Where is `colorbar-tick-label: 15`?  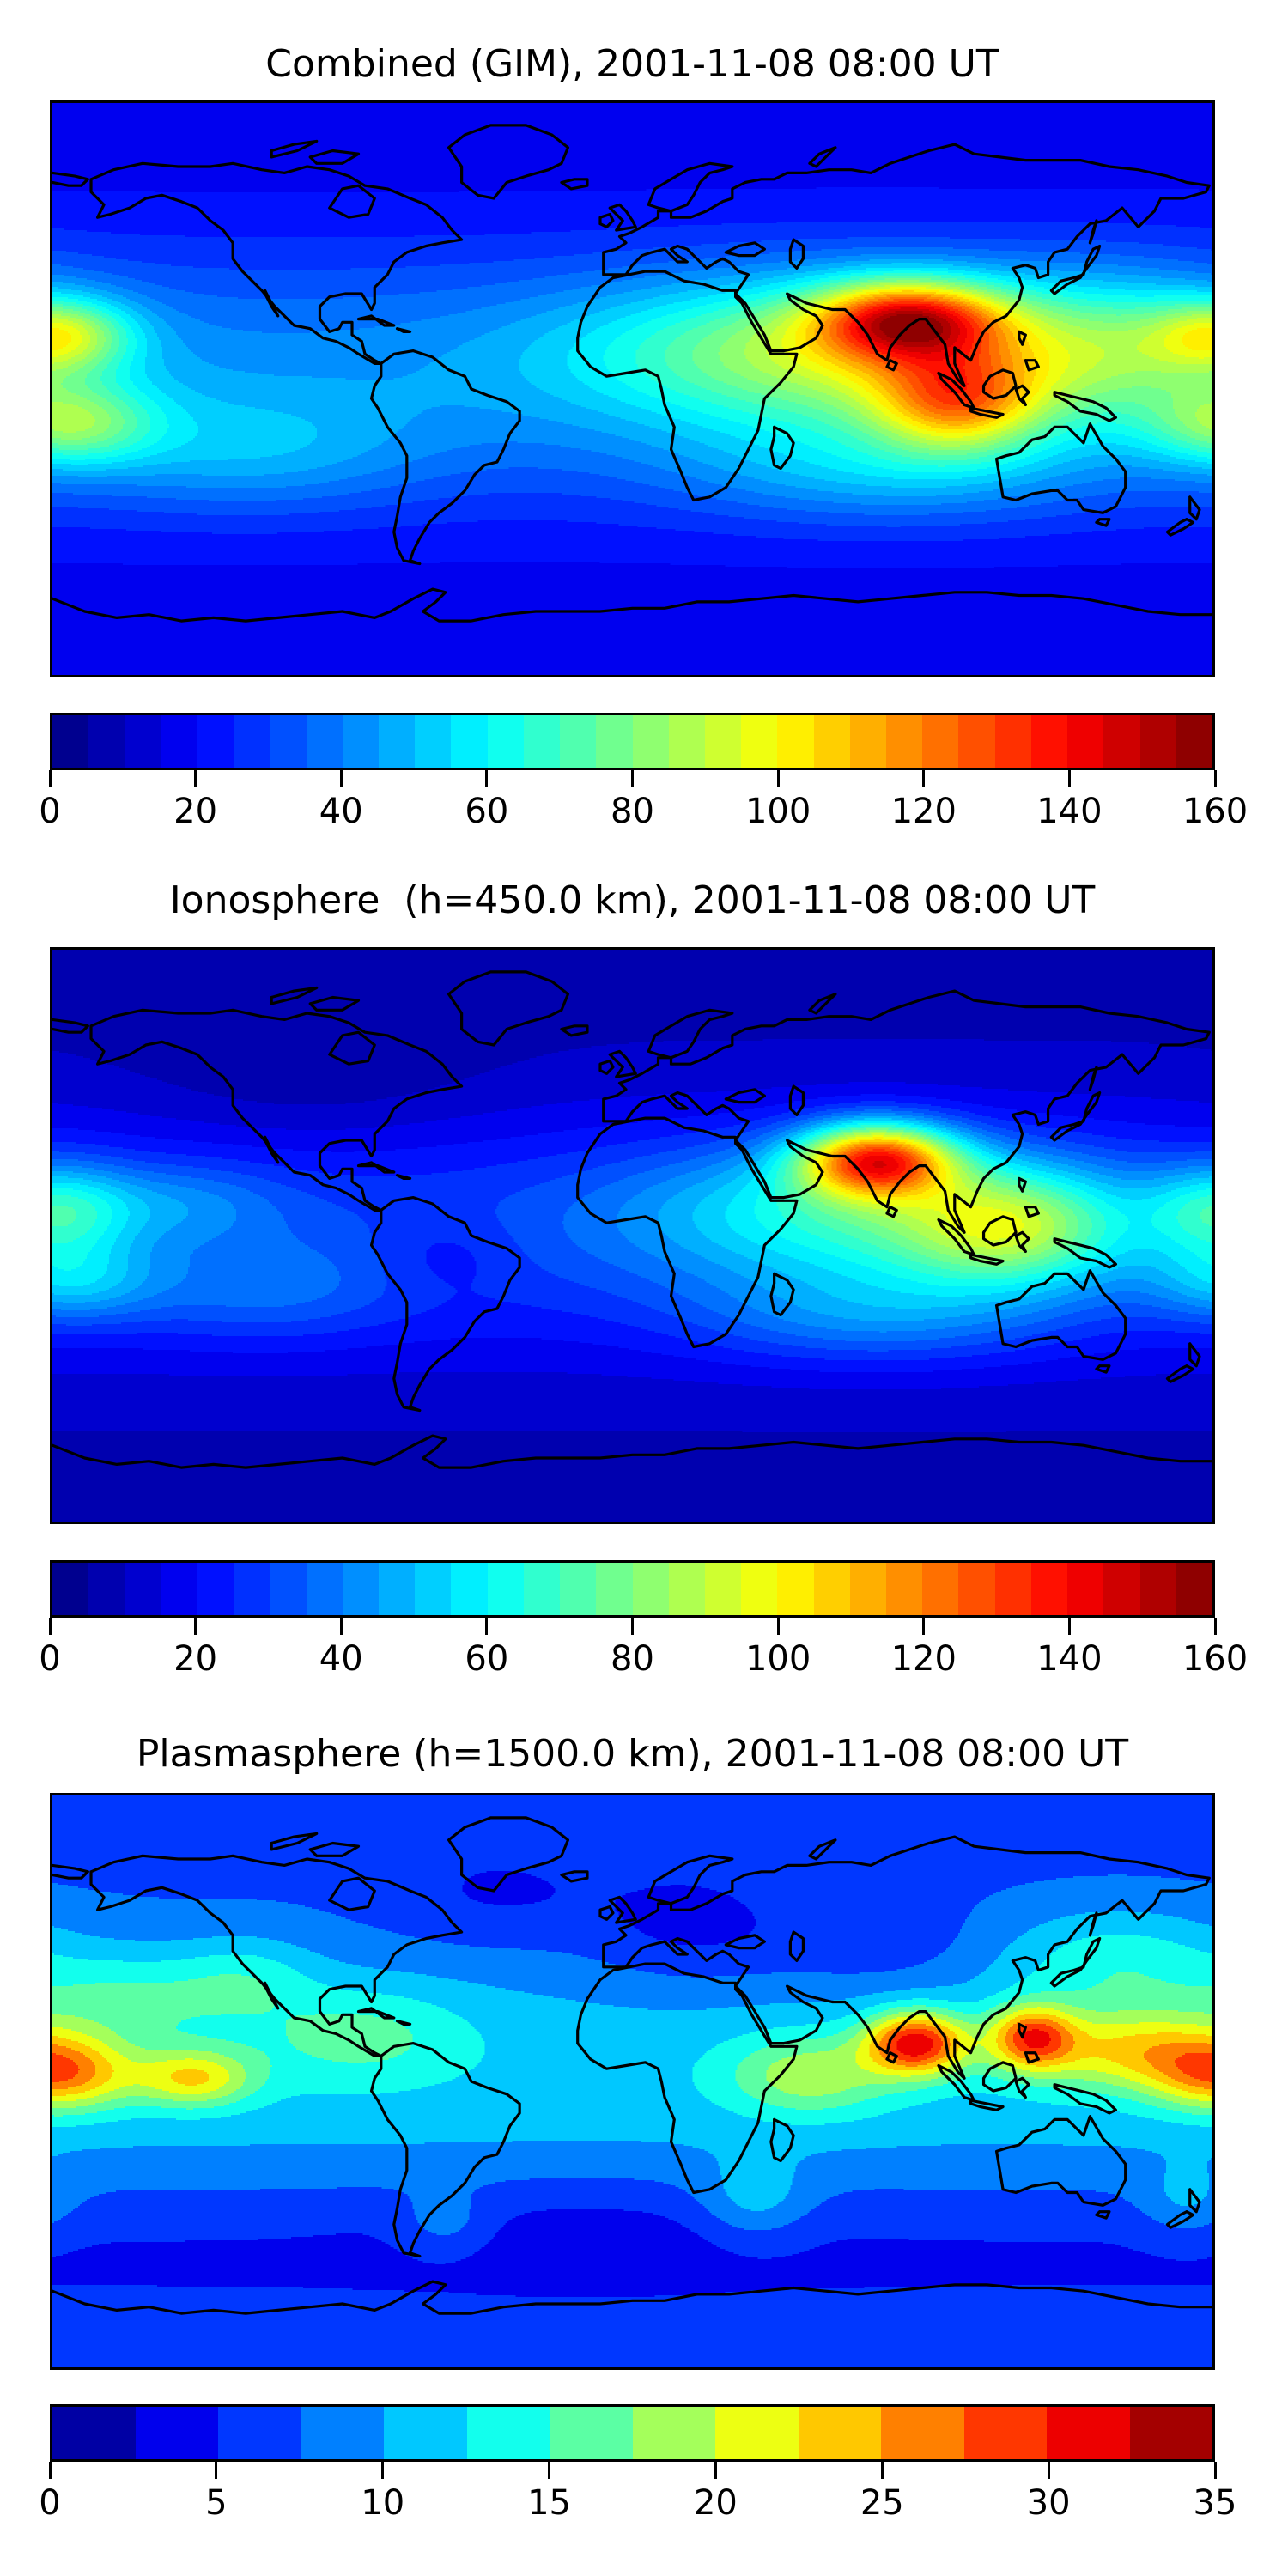
colorbar-tick-label: 15 is located at coordinates (550, 2503).